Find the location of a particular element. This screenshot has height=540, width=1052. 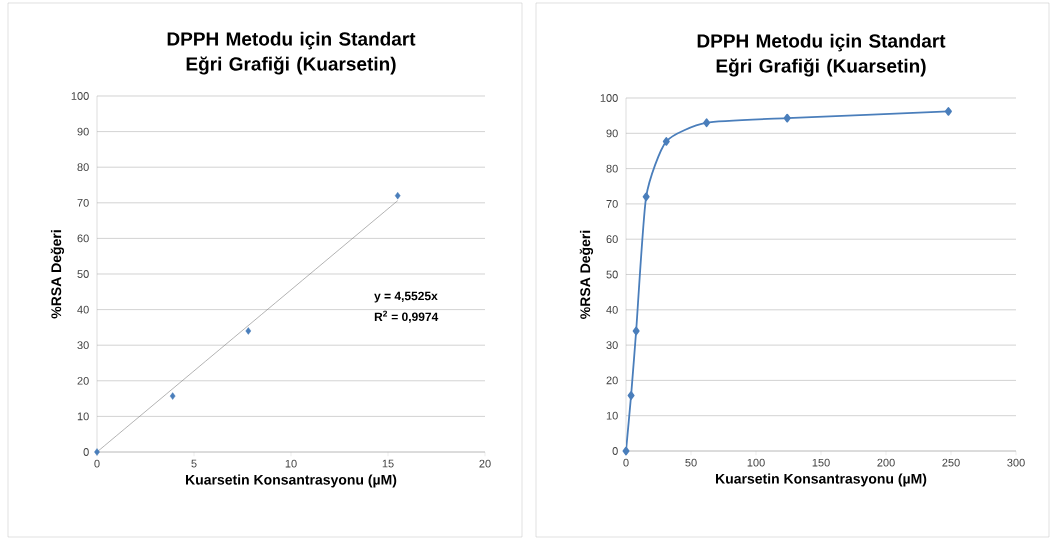

x-tick-label: 250 is located at coordinates (951, 462).